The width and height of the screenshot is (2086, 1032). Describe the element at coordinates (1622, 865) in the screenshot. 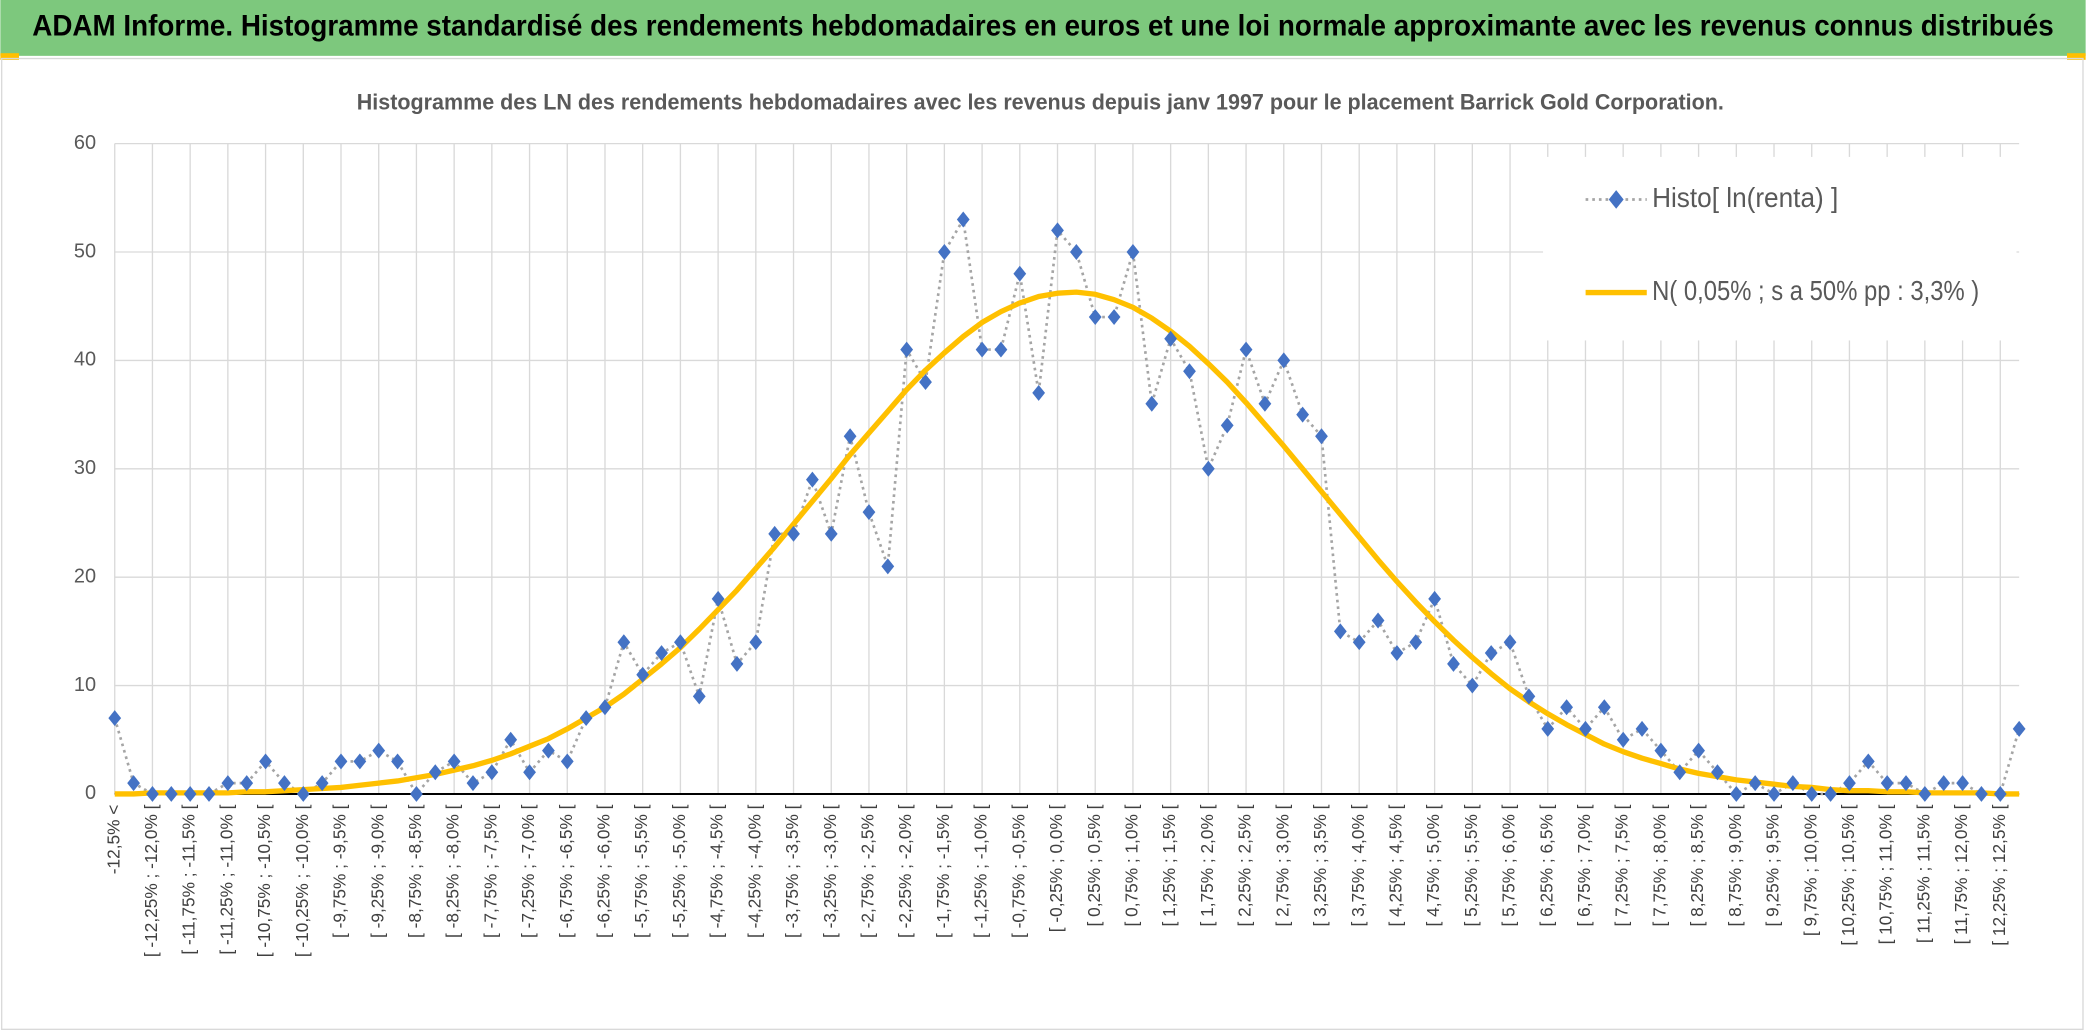

I see `x-tick-label: [ 7,25% ; 7,5% [` at that location.